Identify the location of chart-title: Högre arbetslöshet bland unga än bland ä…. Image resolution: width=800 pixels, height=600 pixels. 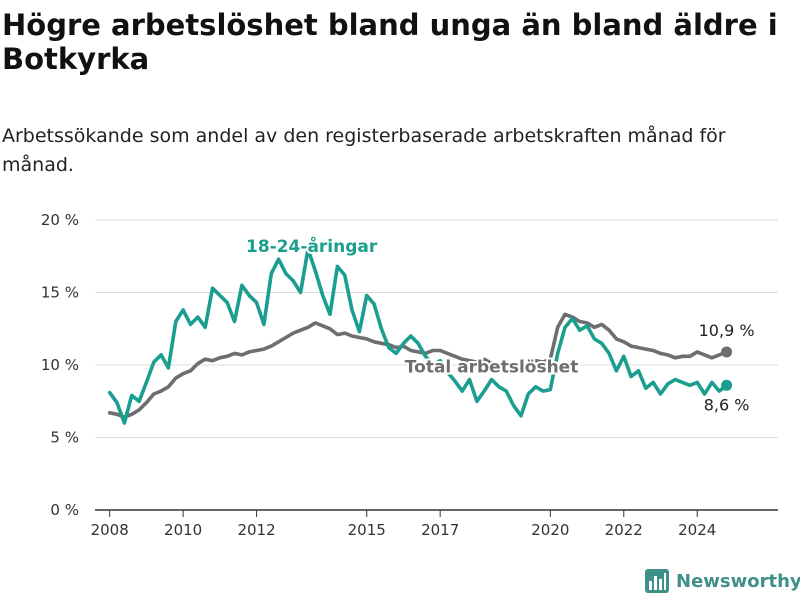
(390, 42).